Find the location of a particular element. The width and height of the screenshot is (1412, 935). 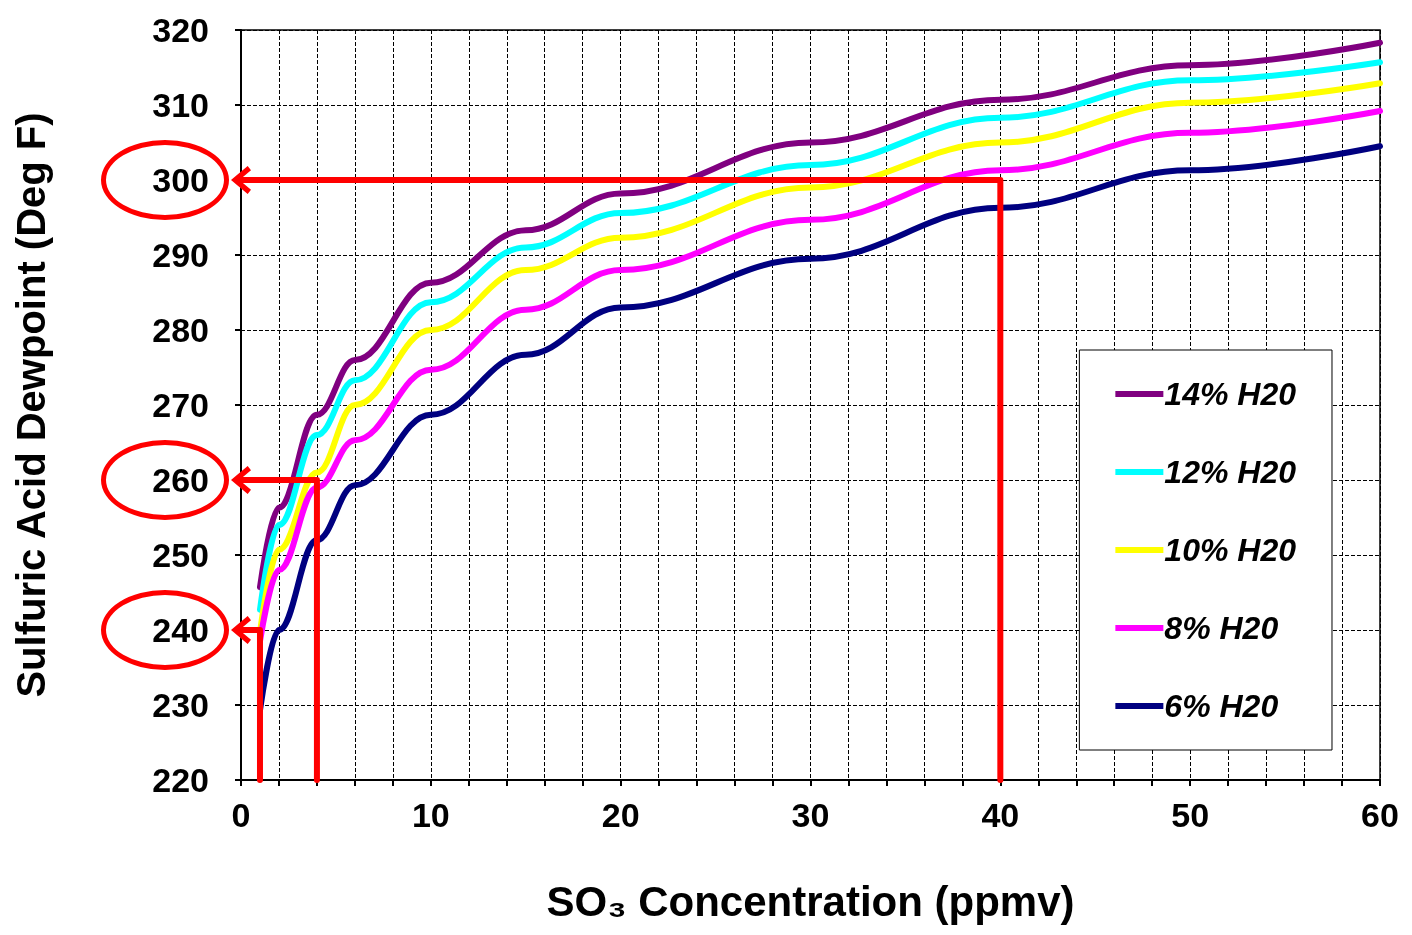

x-tick-label: 50 is located at coordinates (1190, 815).